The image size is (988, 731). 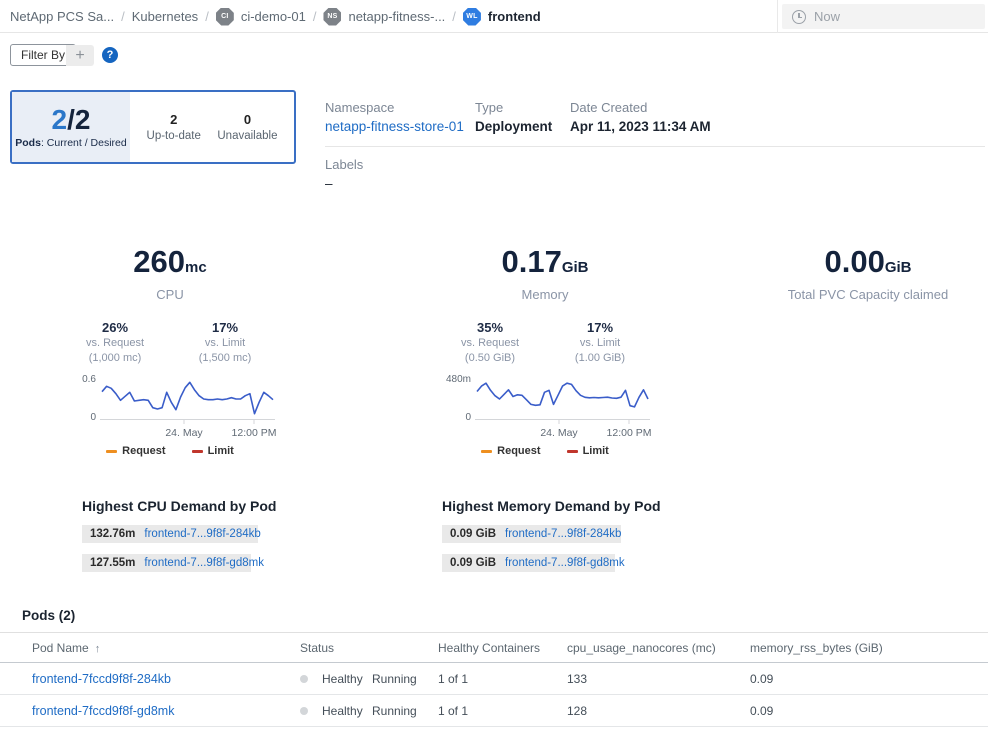 I want to click on pvc-label: Total PVC Capacity claimed, so click(x=868, y=294).